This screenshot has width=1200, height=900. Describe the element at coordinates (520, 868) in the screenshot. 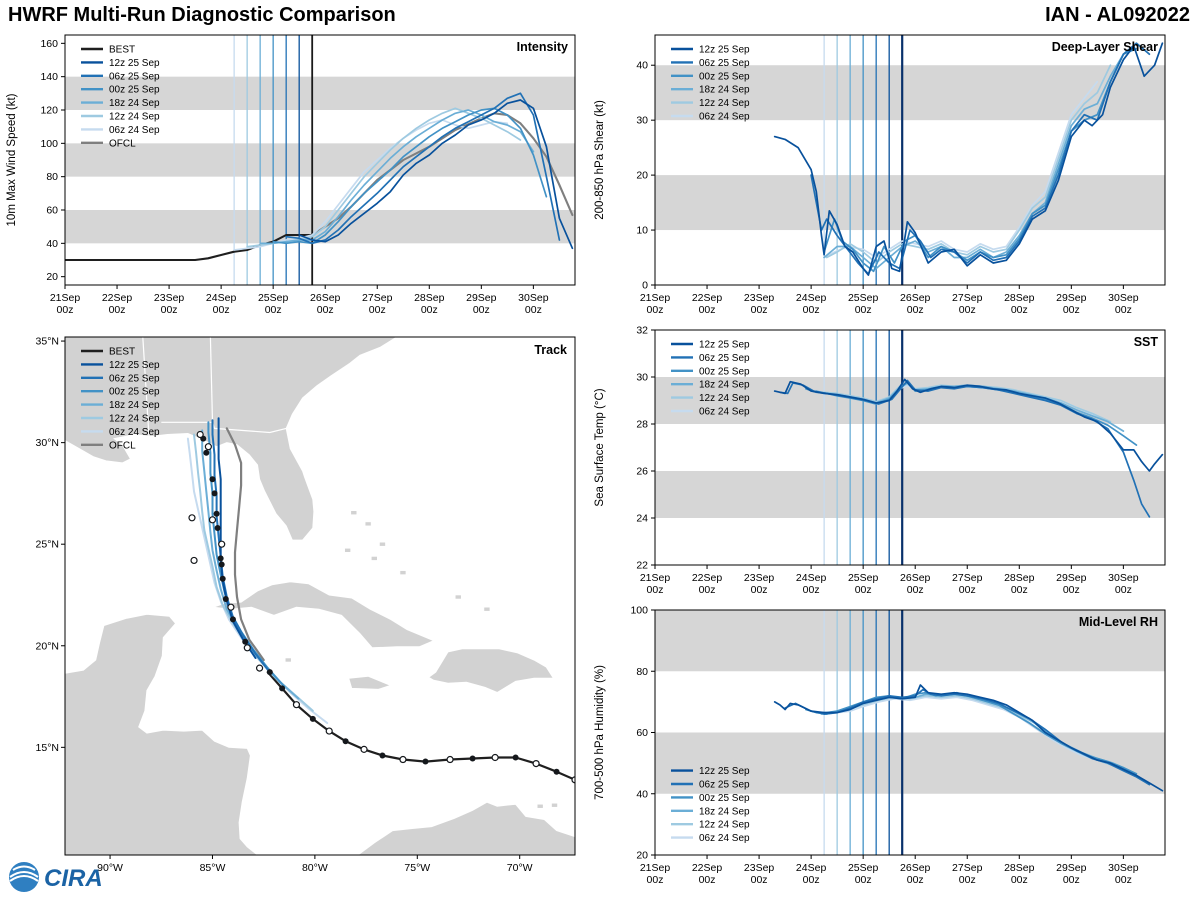

I see `svg-text: 70°W` at that location.